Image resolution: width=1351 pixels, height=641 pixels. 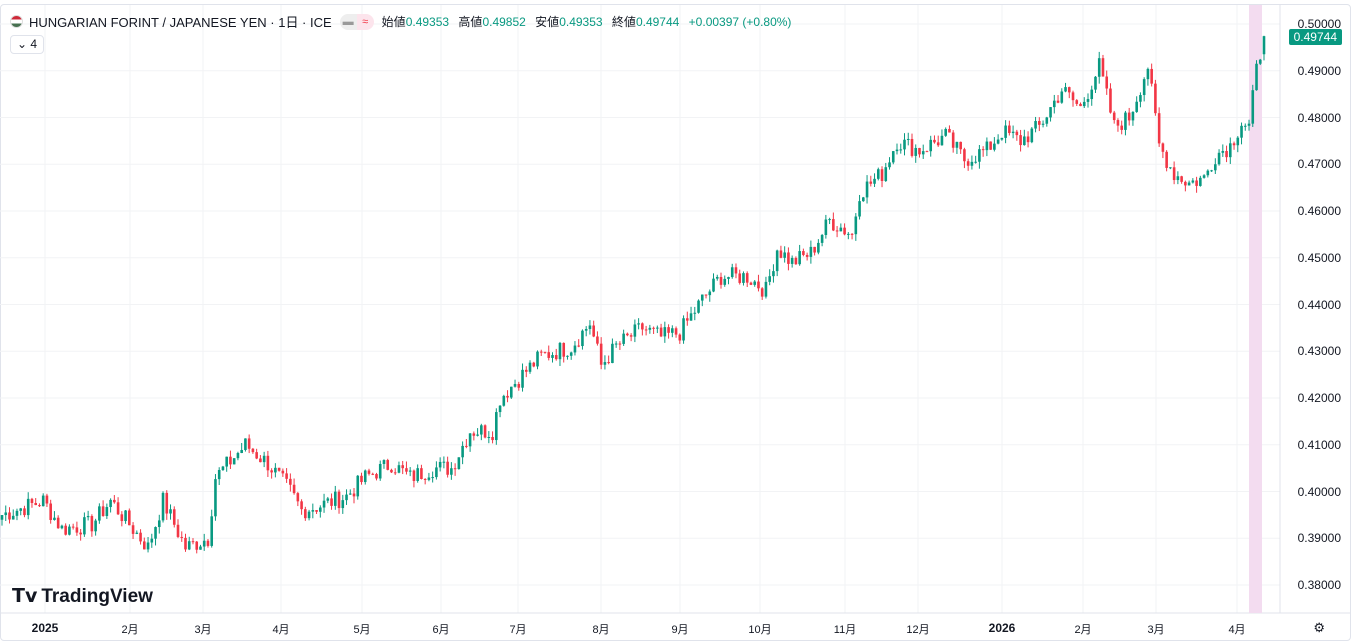 What do you see at coordinates (547, 22) in the screenshot?
I see `low-label: 安値` at bounding box center [547, 22].